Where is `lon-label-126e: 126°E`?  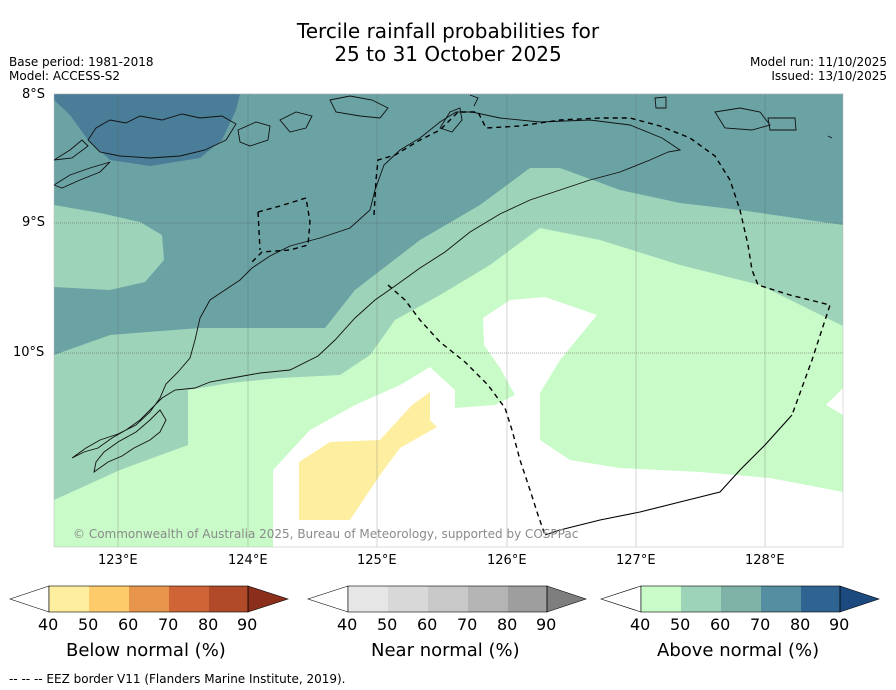 lon-label-126e: 126°E is located at coordinates (507, 560).